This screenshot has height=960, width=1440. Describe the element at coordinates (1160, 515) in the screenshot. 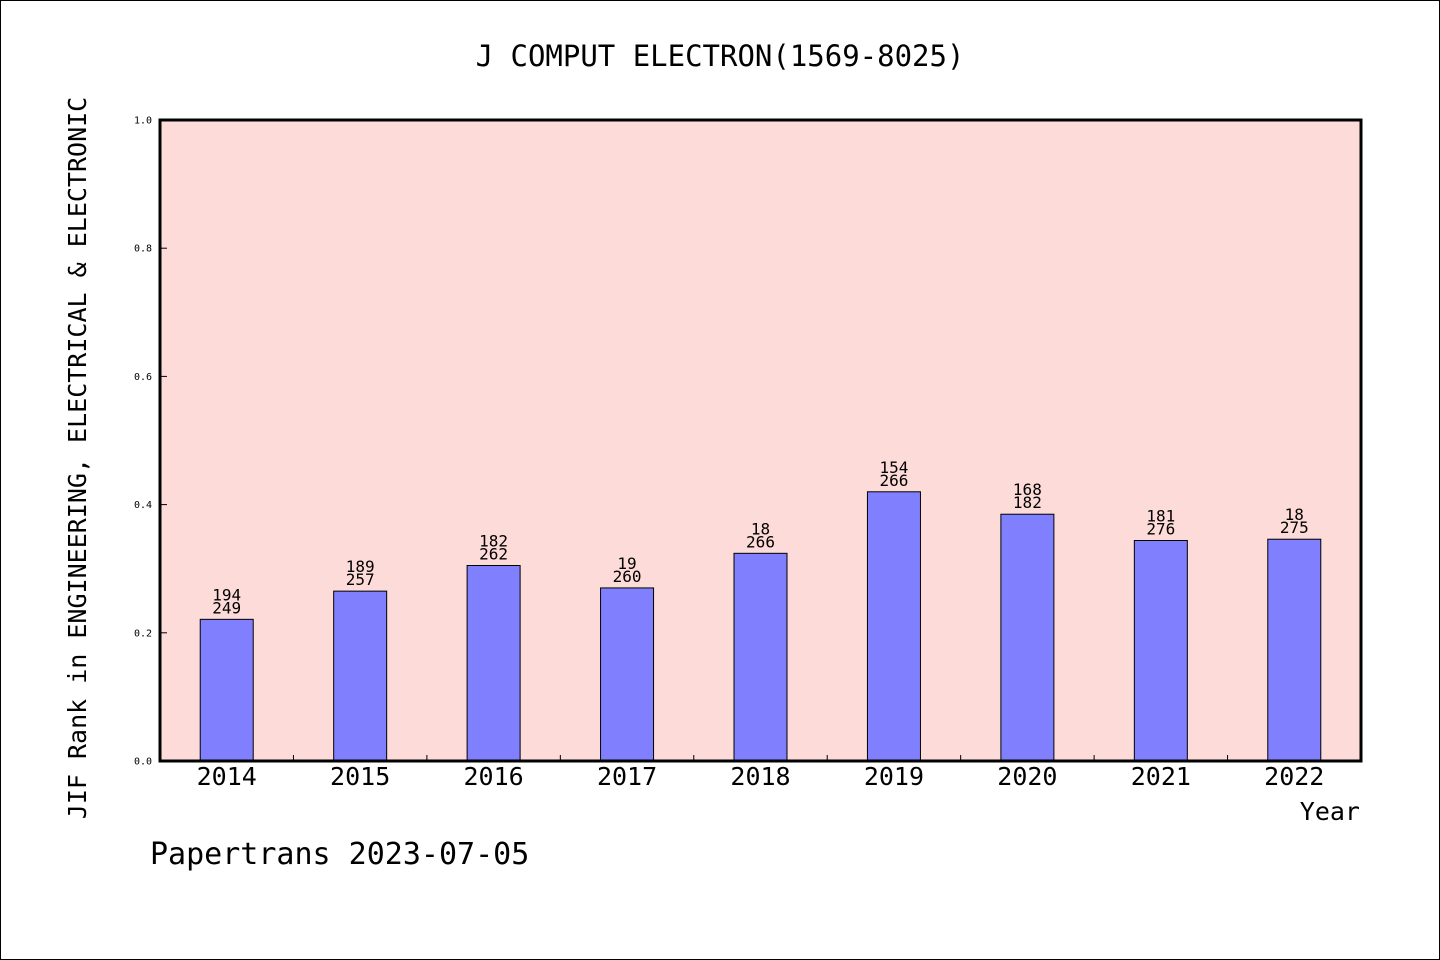

I see `bar-label-top: 181` at that location.